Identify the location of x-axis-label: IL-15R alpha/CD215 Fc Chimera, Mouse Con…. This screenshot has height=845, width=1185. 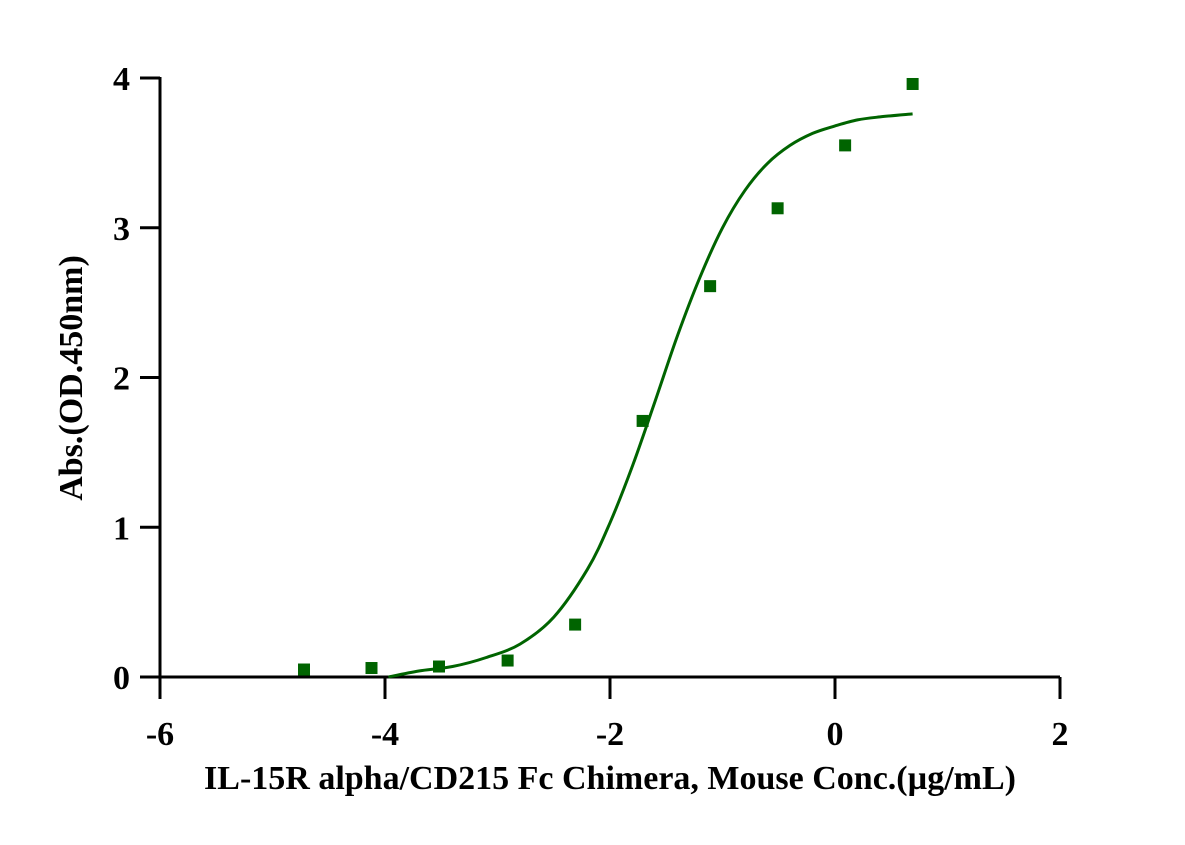
(610, 778).